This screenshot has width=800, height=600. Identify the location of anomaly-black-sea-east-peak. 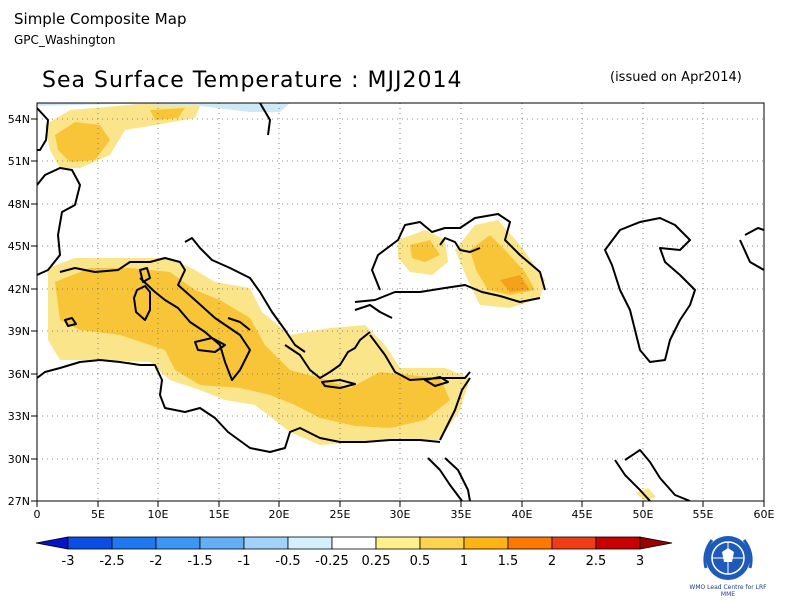
(515, 283).